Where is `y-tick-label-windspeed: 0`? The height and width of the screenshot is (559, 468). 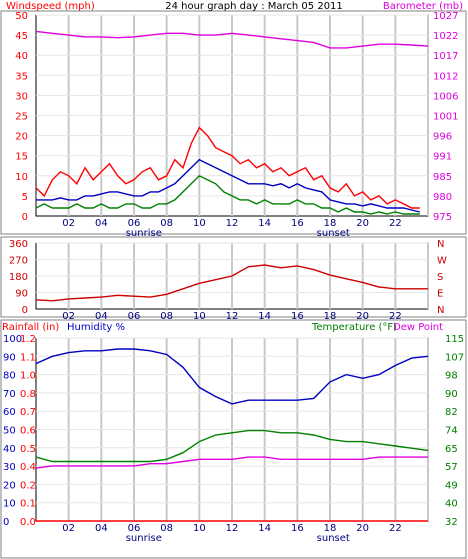 y-tick-label-windspeed: 0 is located at coordinates (25, 217).